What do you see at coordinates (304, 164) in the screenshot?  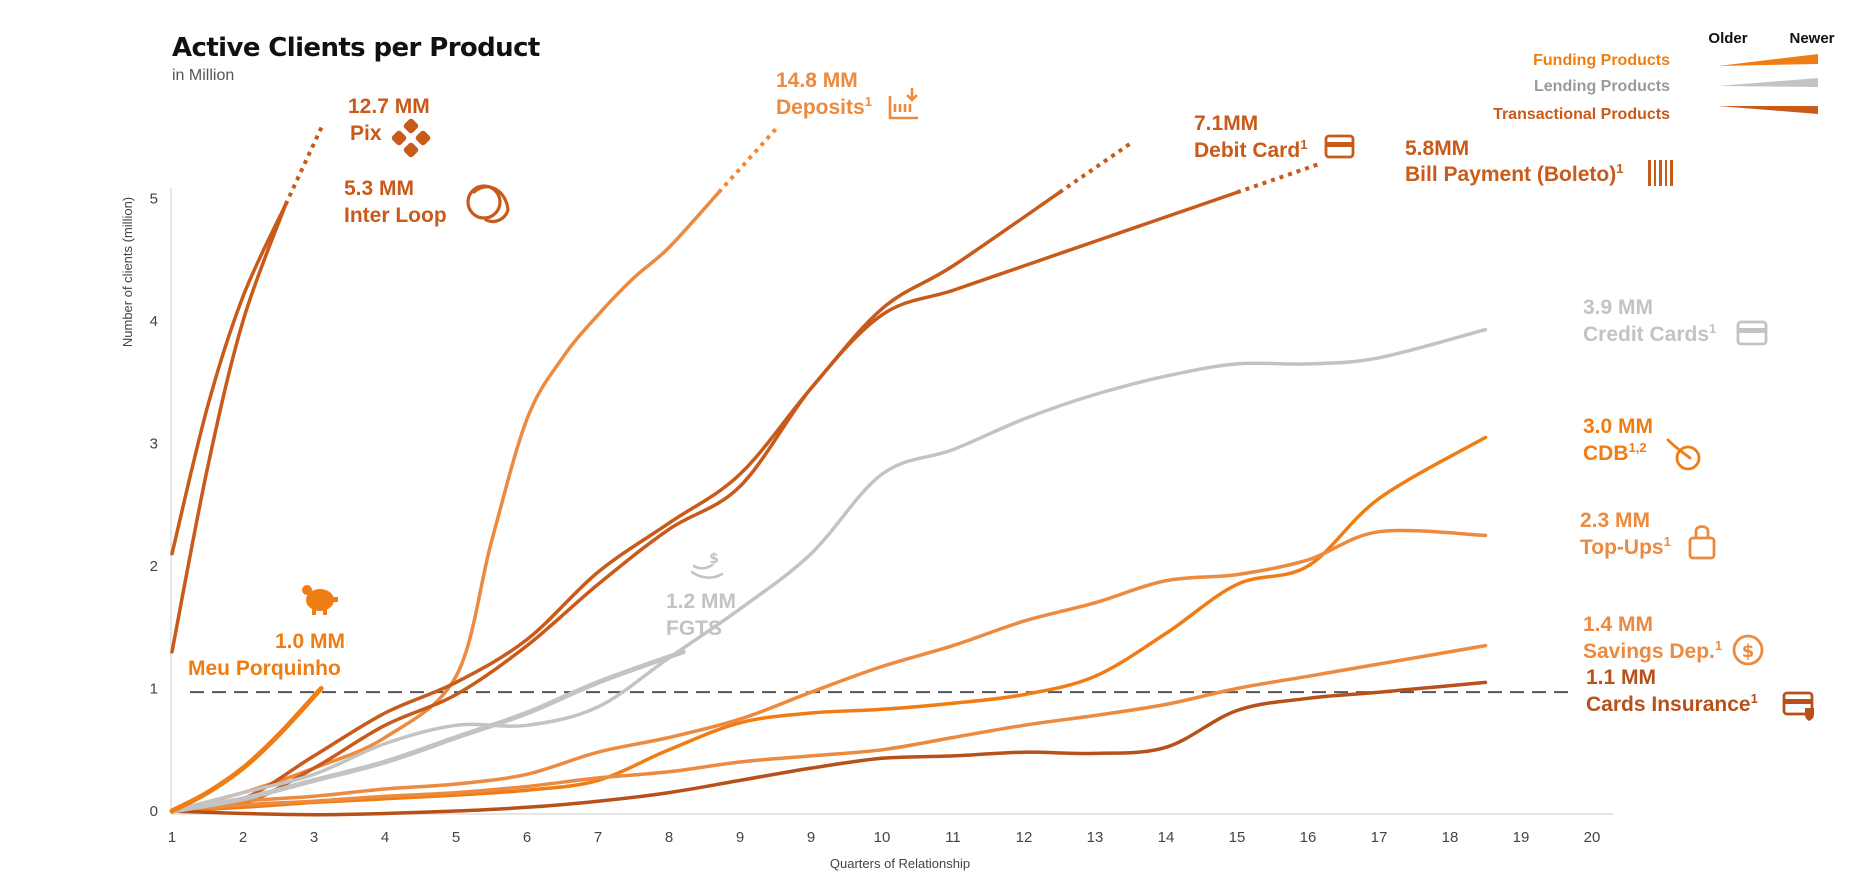 I see `series-continuation-pix` at bounding box center [304, 164].